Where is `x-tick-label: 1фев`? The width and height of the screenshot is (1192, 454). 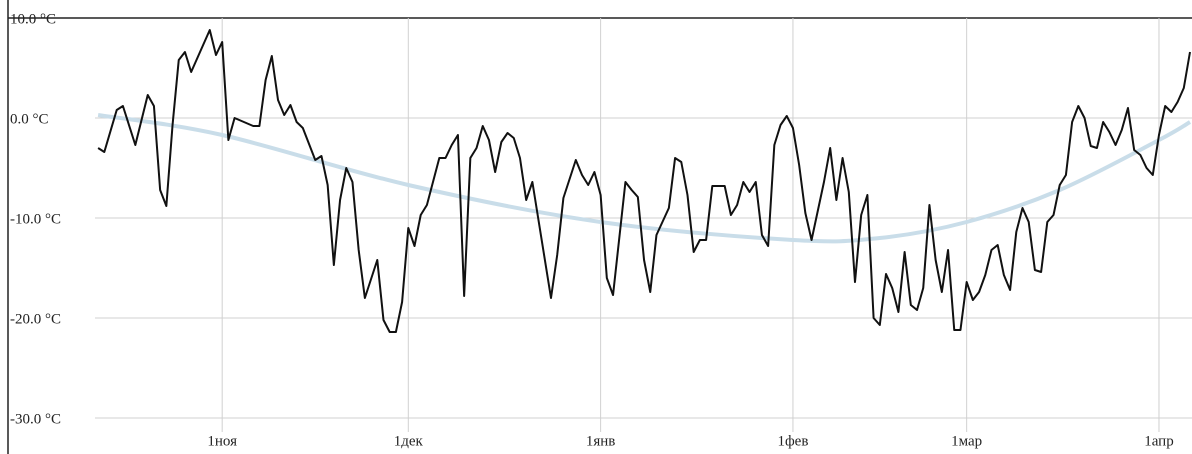
x-tick-label: 1фев is located at coordinates (792, 441).